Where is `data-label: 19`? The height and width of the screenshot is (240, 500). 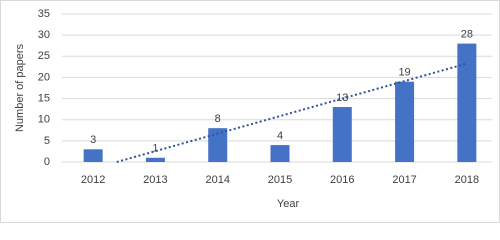
data-label: 19 is located at coordinates (404, 73).